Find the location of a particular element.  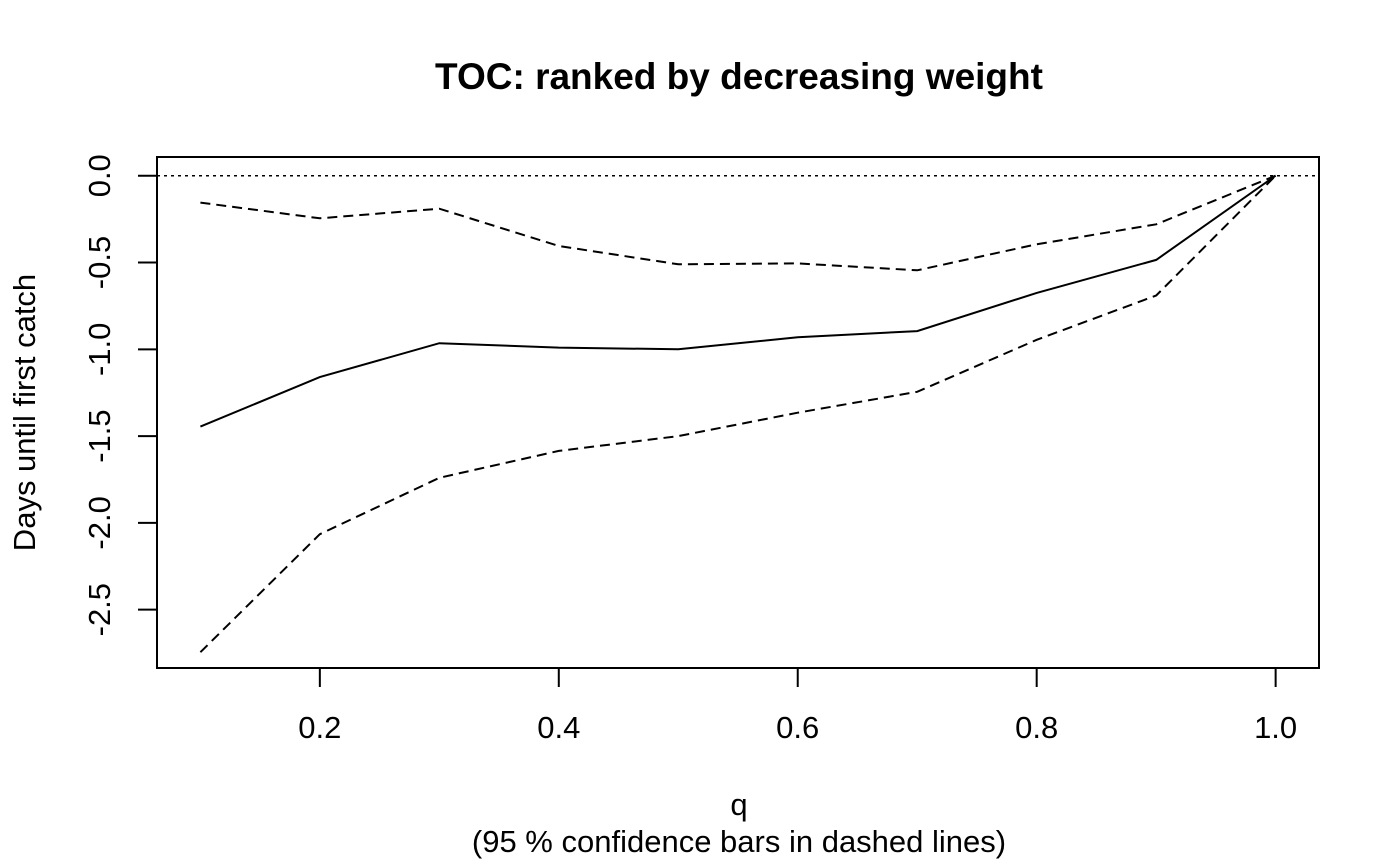

x-tick-label: 0.4 is located at coordinates (558, 727).